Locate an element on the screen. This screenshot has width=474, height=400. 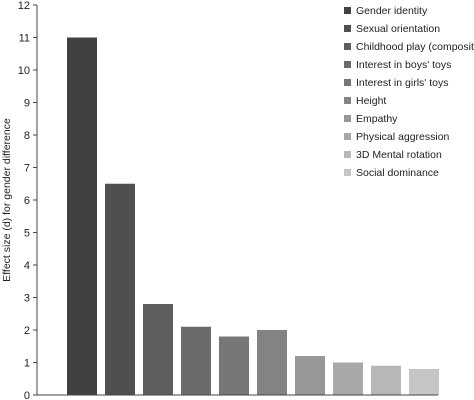
y-tick-label: 5 is located at coordinates (27, 234).